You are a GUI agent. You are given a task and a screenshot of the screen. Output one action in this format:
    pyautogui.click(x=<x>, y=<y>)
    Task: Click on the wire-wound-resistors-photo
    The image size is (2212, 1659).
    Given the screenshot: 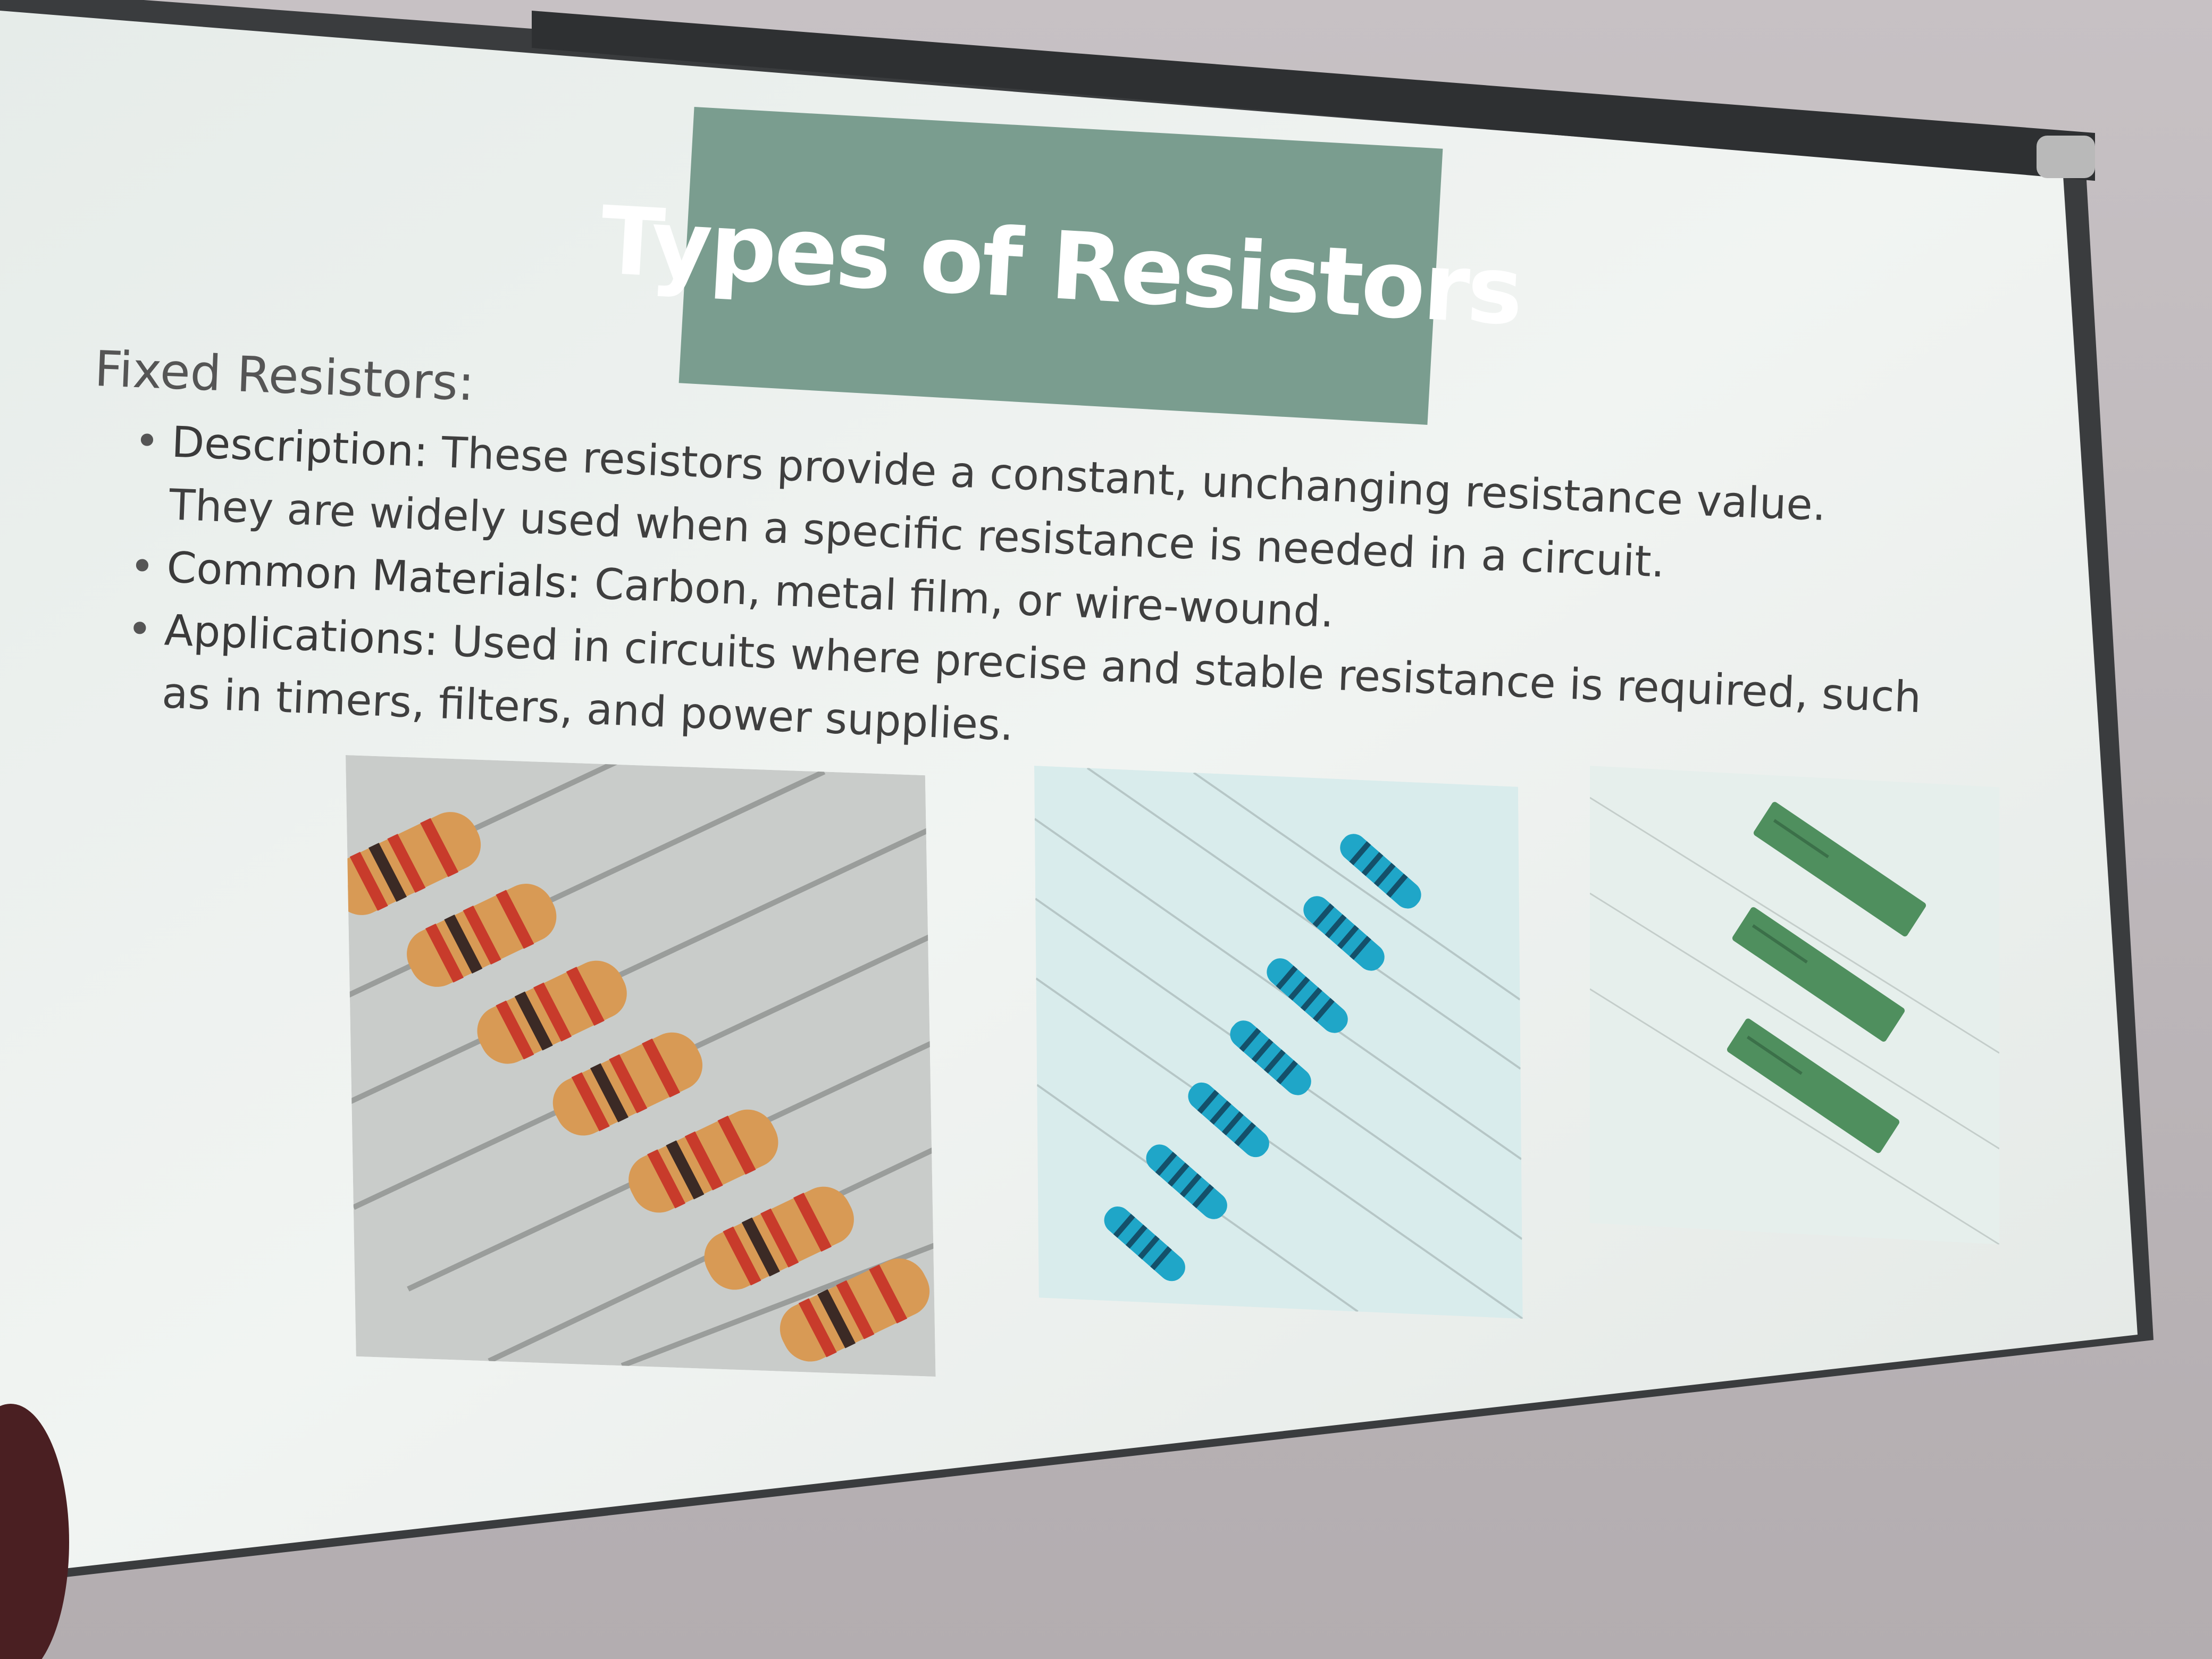 What is the action you would take?
    pyautogui.click(x=1794, y=1005)
    